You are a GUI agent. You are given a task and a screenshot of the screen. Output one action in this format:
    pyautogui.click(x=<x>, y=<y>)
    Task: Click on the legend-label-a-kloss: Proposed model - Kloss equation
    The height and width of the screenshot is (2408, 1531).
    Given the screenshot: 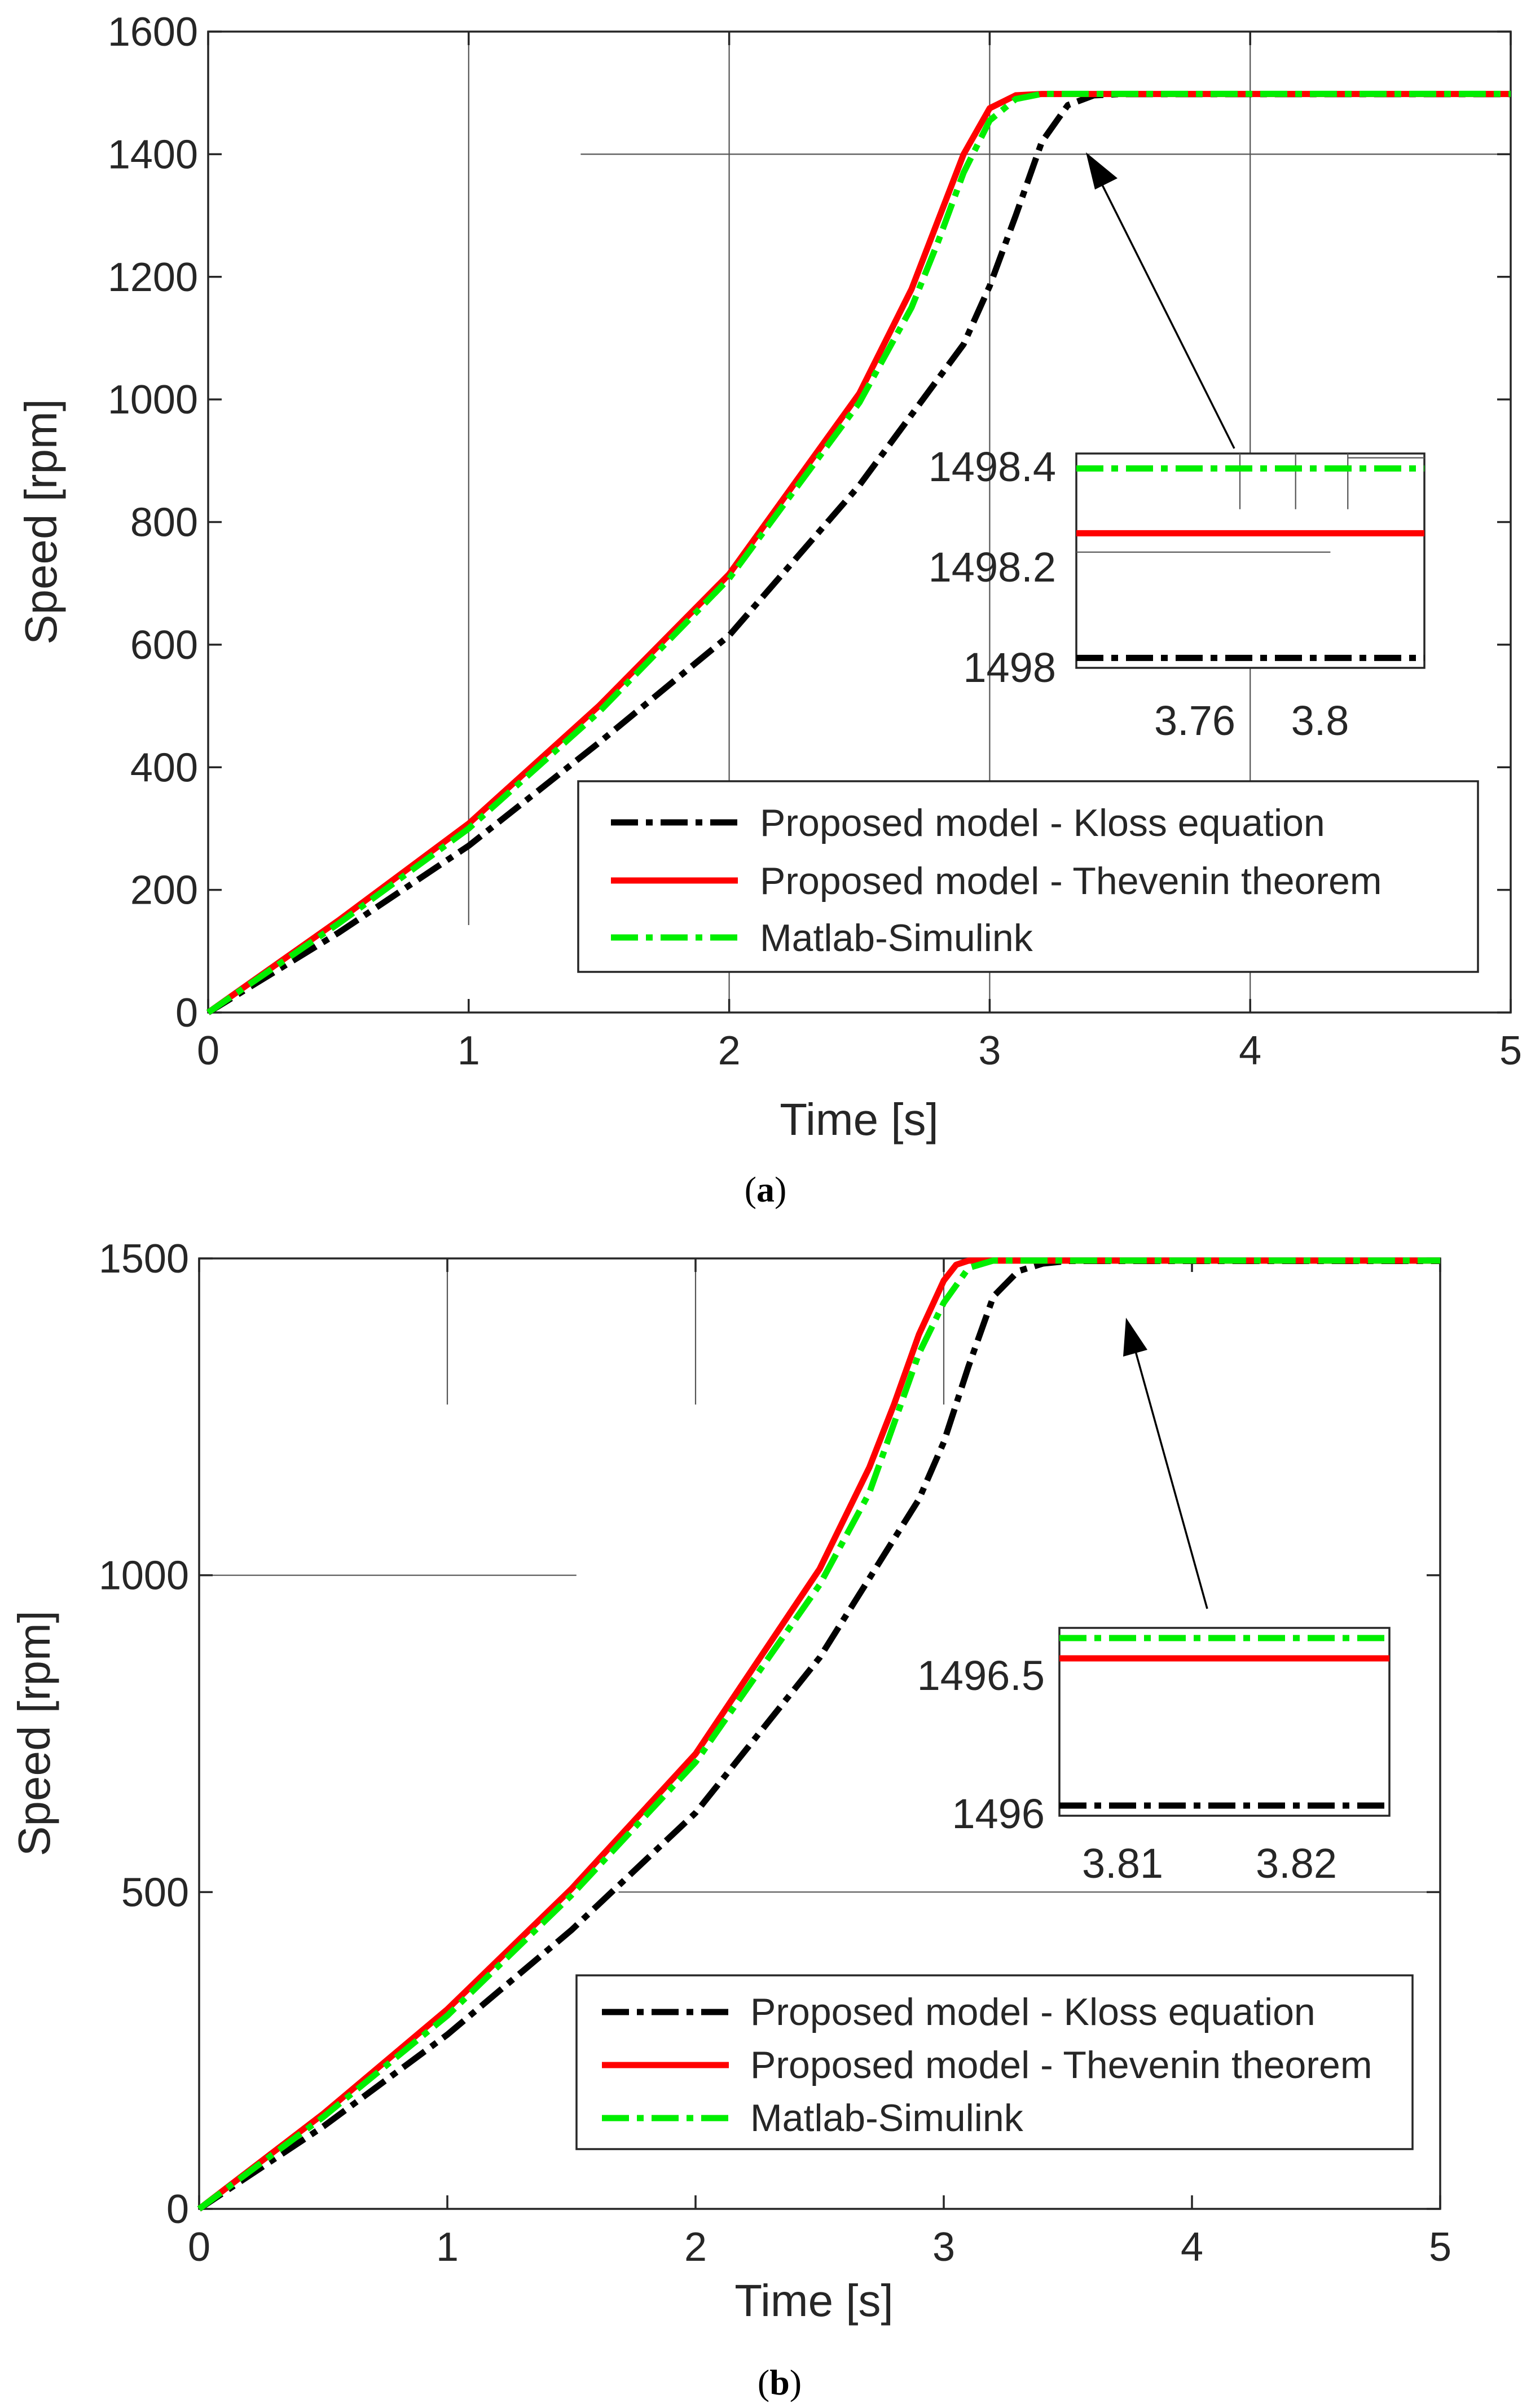 What is the action you would take?
    pyautogui.click(x=1042, y=823)
    